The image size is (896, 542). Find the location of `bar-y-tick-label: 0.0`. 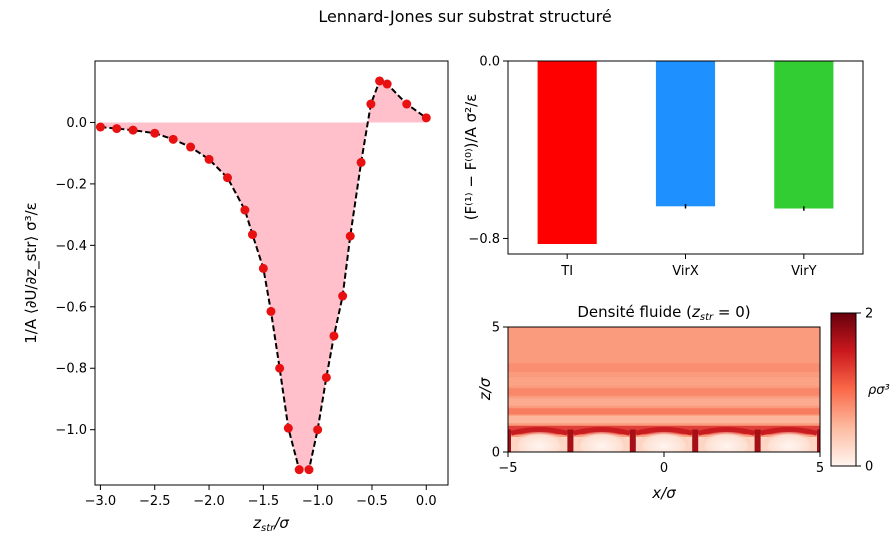

bar-y-tick-label: 0.0 is located at coordinates (489, 62).